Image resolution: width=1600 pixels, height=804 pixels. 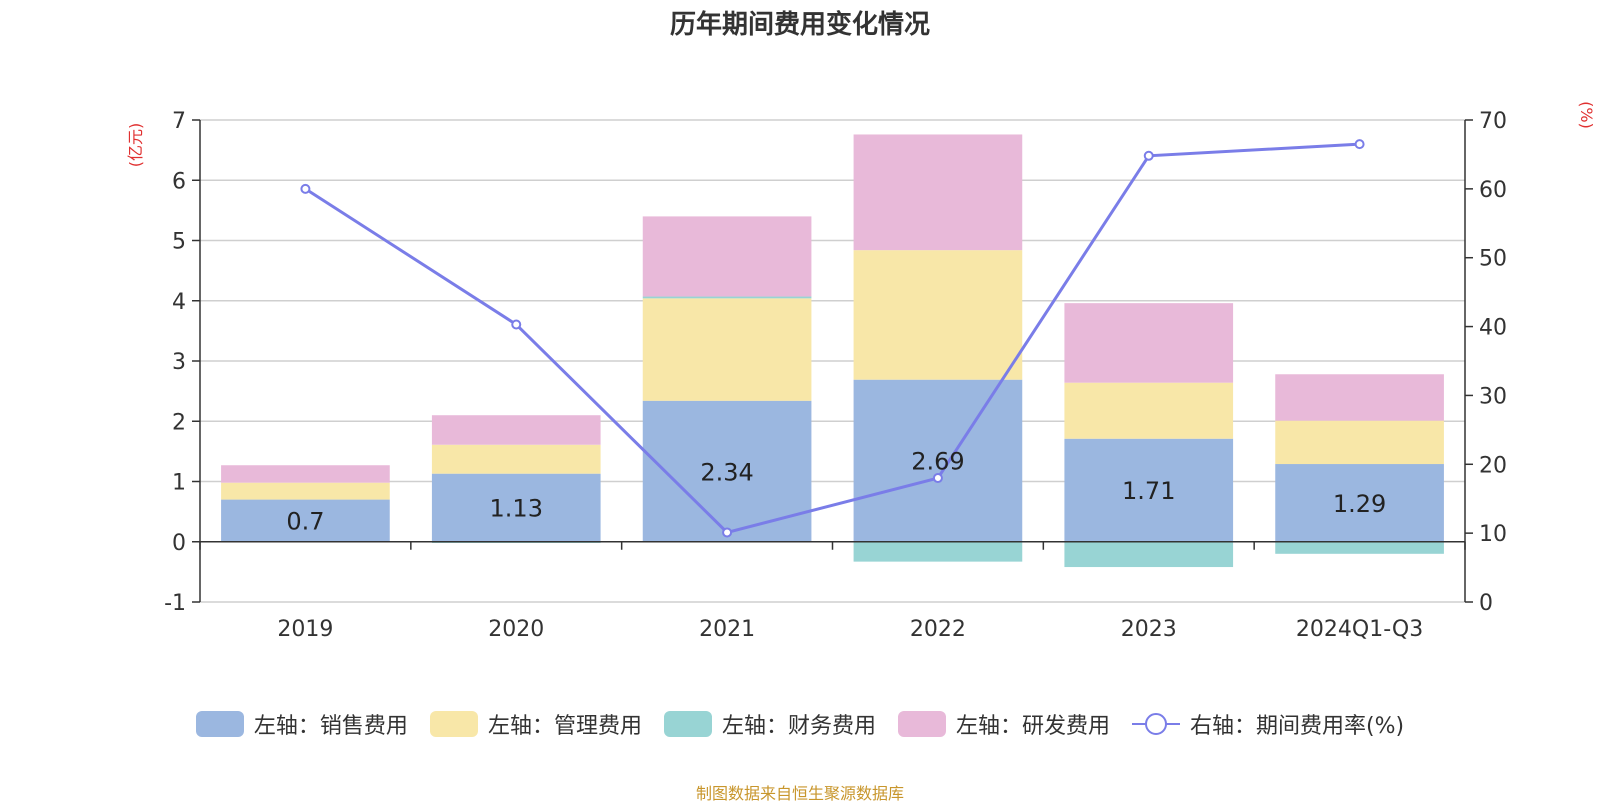 What do you see at coordinates (1155, 724) in the screenshot?
I see `legend-swatch-rate` at bounding box center [1155, 724].